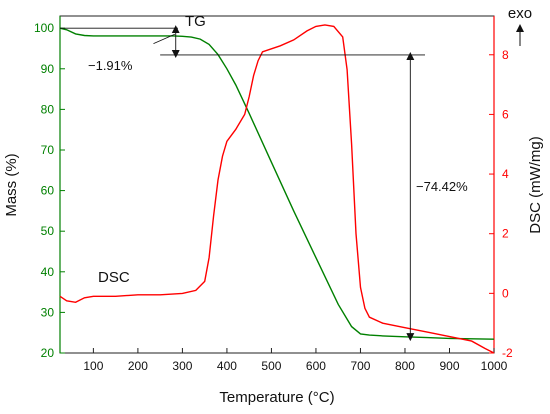 The width and height of the screenshot is (550, 414). Describe the element at coordinates (360, 366) in the screenshot. I see `x-tick-label: 700` at that location.